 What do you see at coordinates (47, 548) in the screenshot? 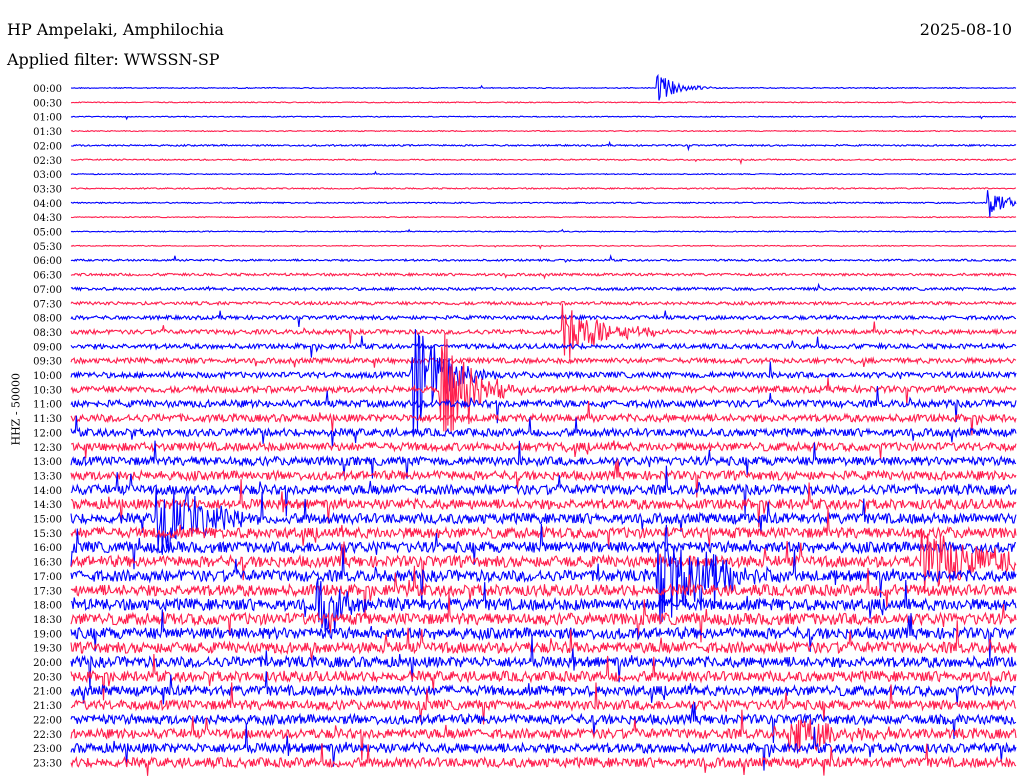
I see `trace-time-label: 16:00` at bounding box center [47, 548].